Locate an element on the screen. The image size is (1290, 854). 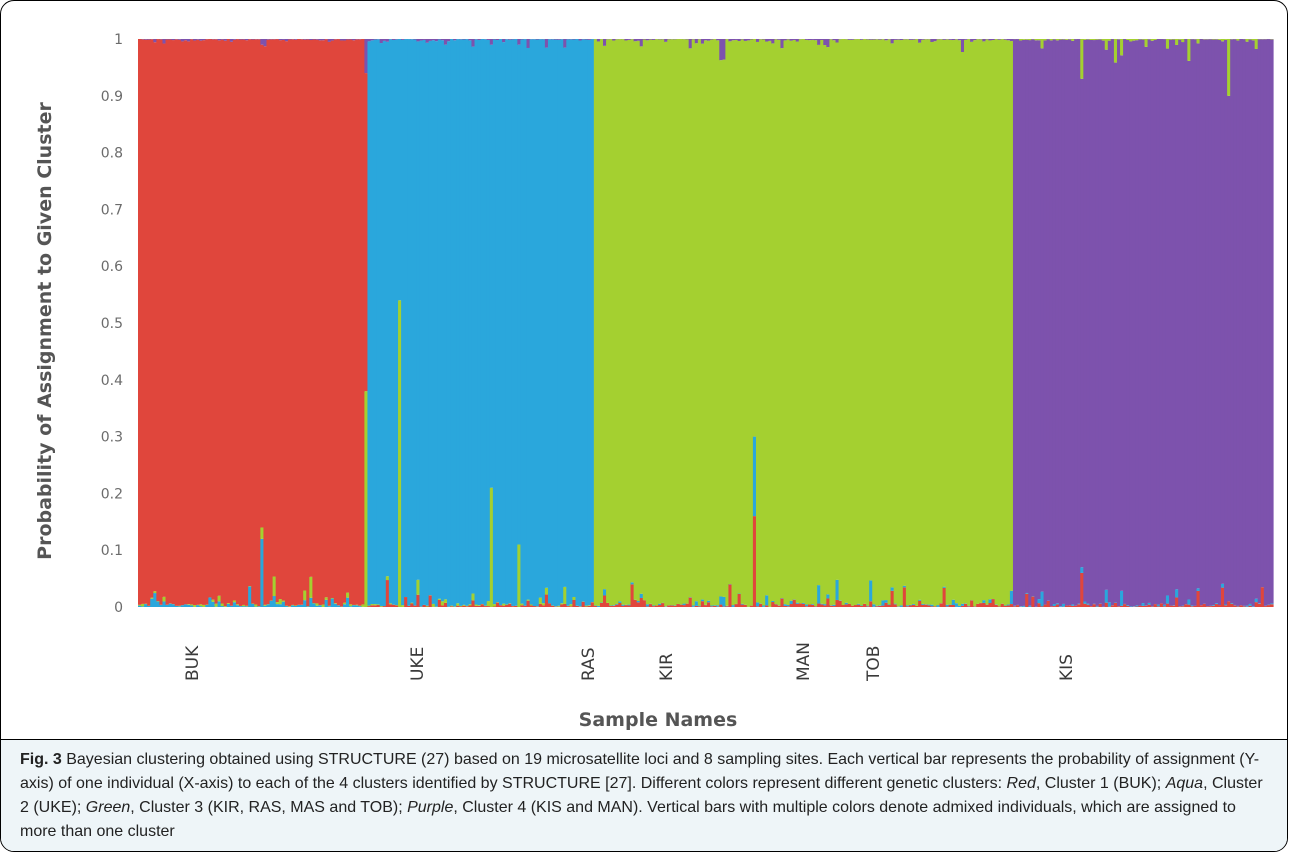
caption-red-text: , Cluster 1 (BUK); is located at coordinates (1100, 783).